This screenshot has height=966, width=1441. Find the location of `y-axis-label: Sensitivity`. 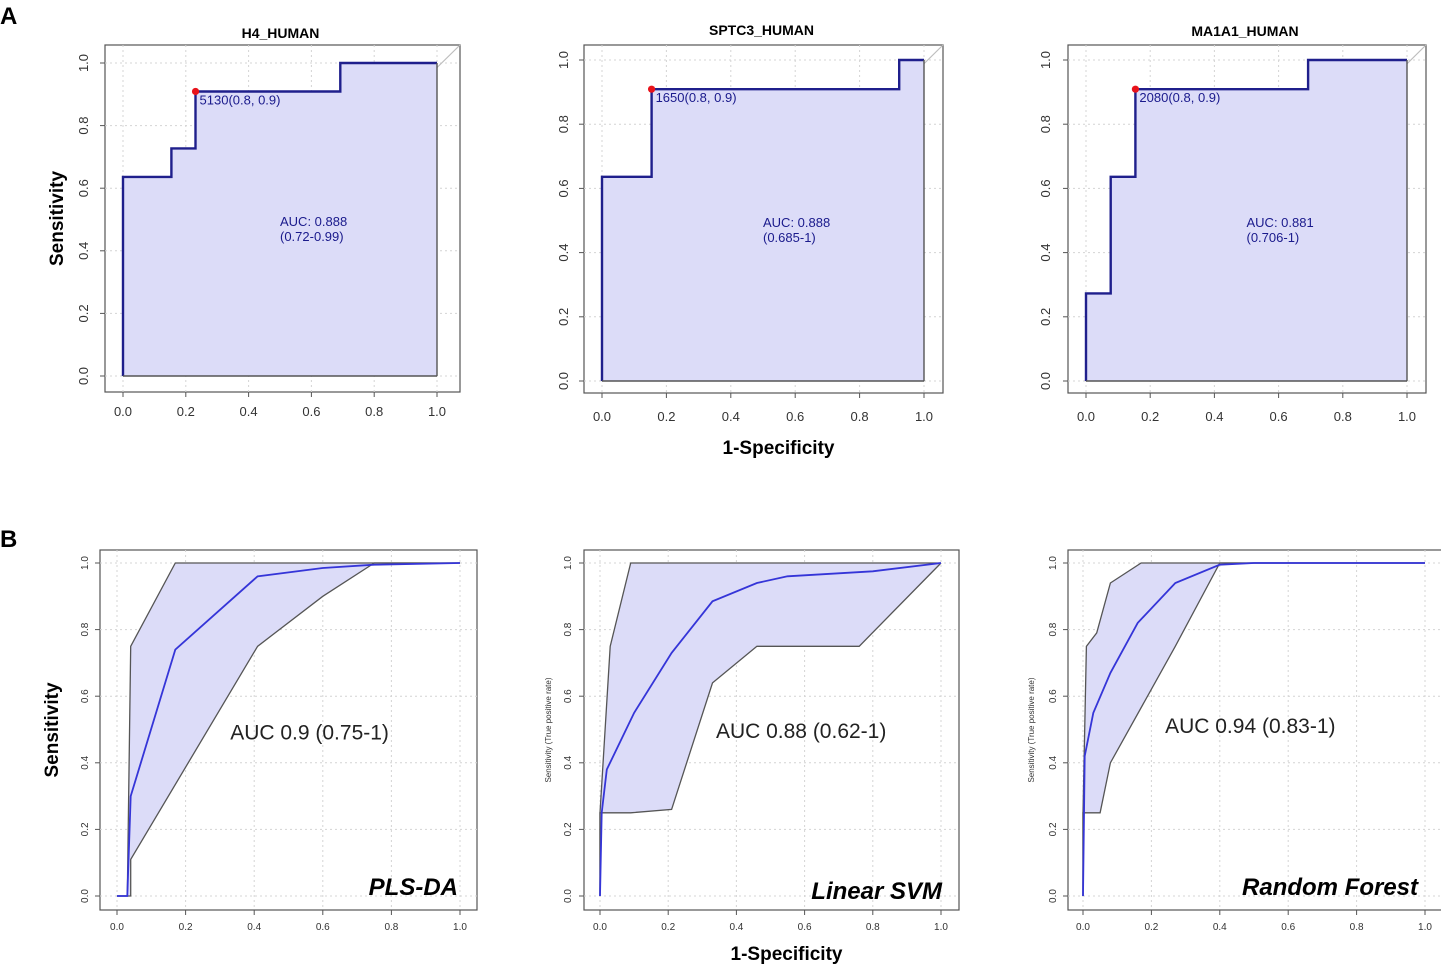

y-axis-label: Sensitivity is located at coordinates (52, 729).